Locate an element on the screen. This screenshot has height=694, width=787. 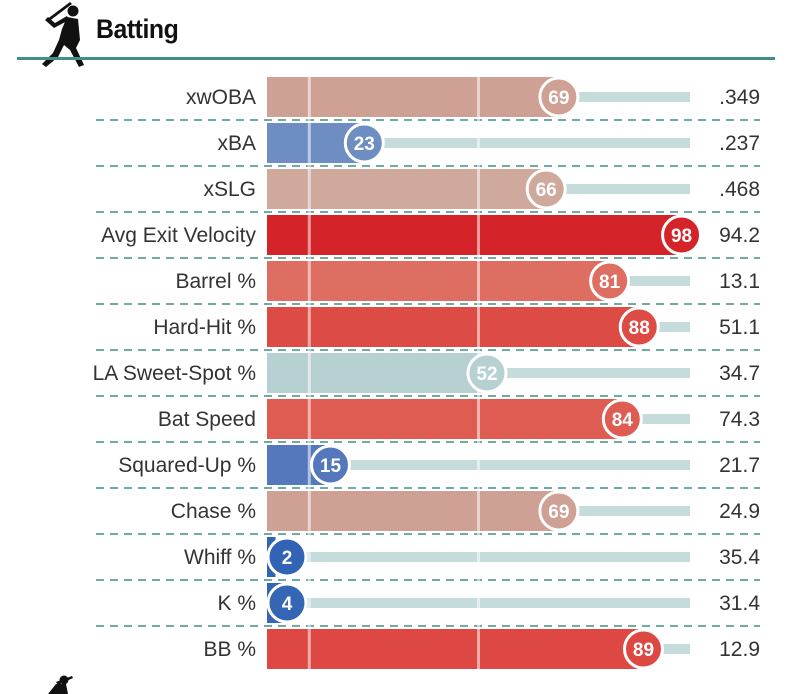
stat-value: 13.1 is located at coordinates (739, 281).